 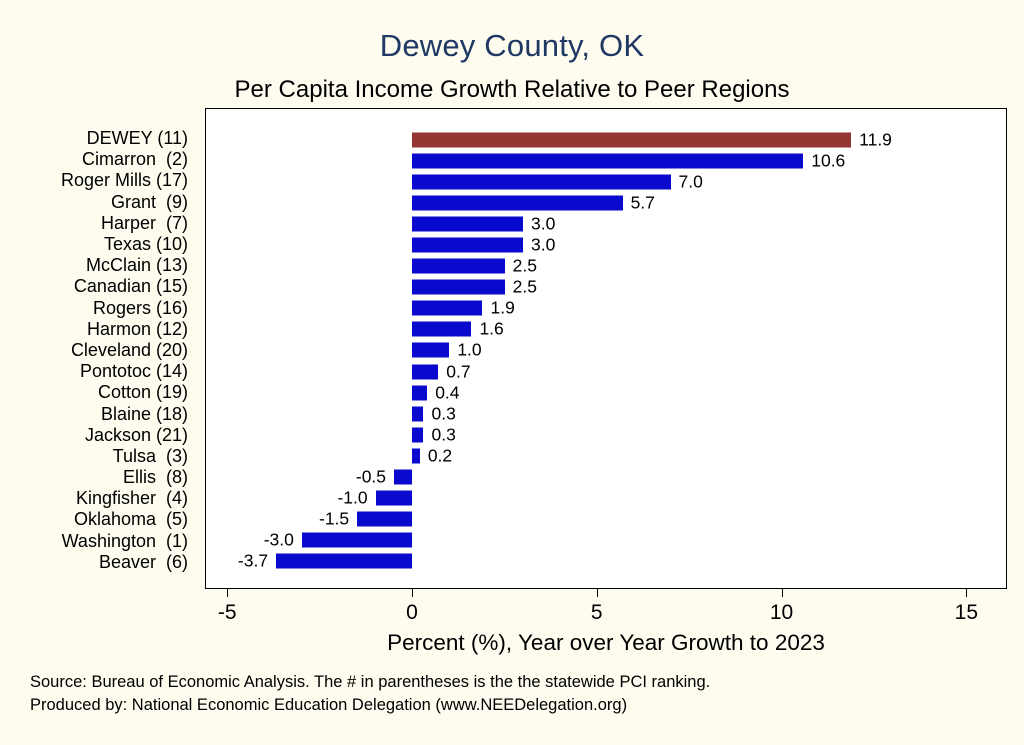 What do you see at coordinates (606, 612) in the screenshot?
I see `x-axis: -5 0 5 10 15` at bounding box center [606, 612].